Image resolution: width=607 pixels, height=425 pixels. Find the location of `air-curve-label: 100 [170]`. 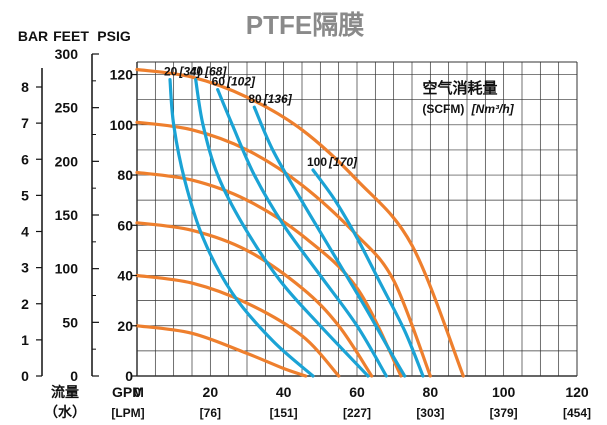

air-curve-label: 100 [170] is located at coordinates (332, 162).